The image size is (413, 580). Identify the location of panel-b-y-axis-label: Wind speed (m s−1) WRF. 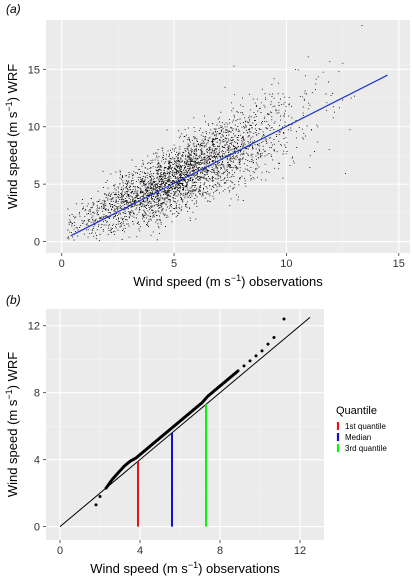
(12, 424).